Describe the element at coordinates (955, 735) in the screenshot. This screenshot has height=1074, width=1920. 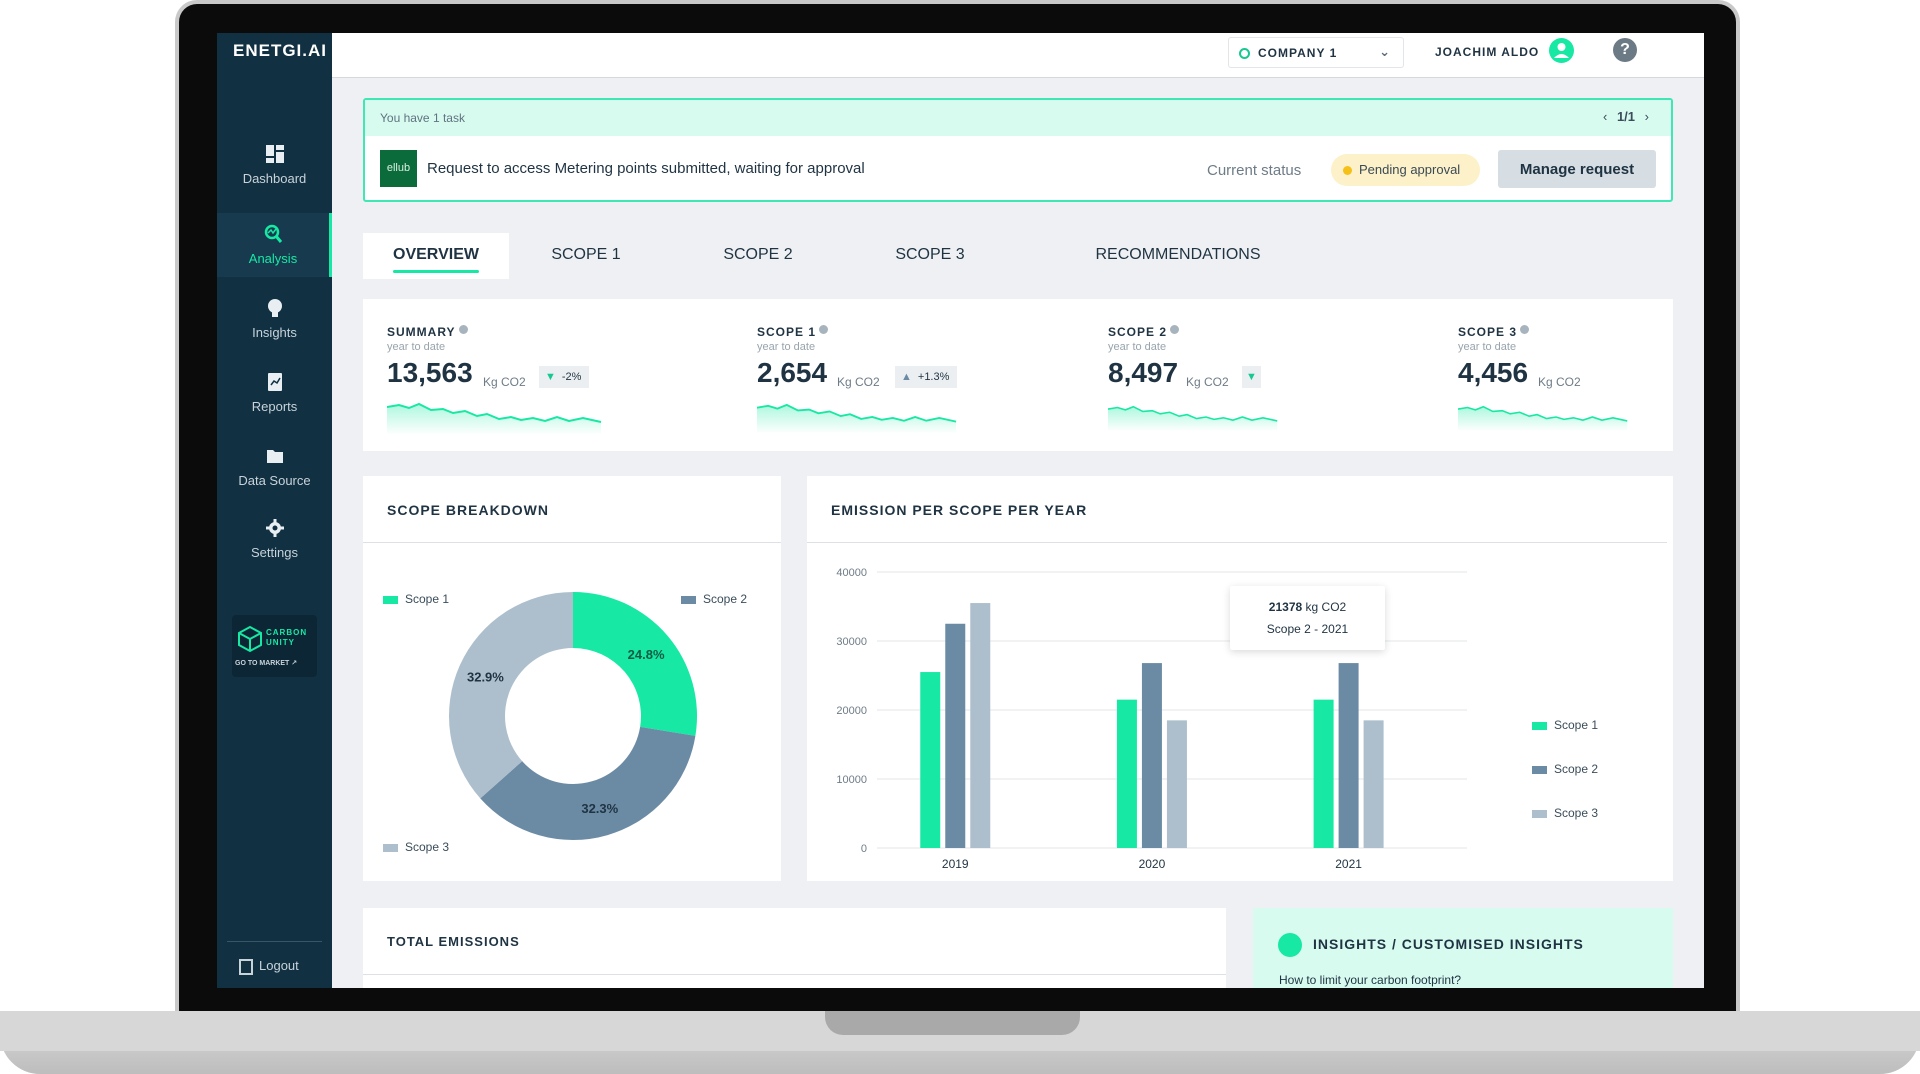
I see `bar-scope-2-2019` at that location.